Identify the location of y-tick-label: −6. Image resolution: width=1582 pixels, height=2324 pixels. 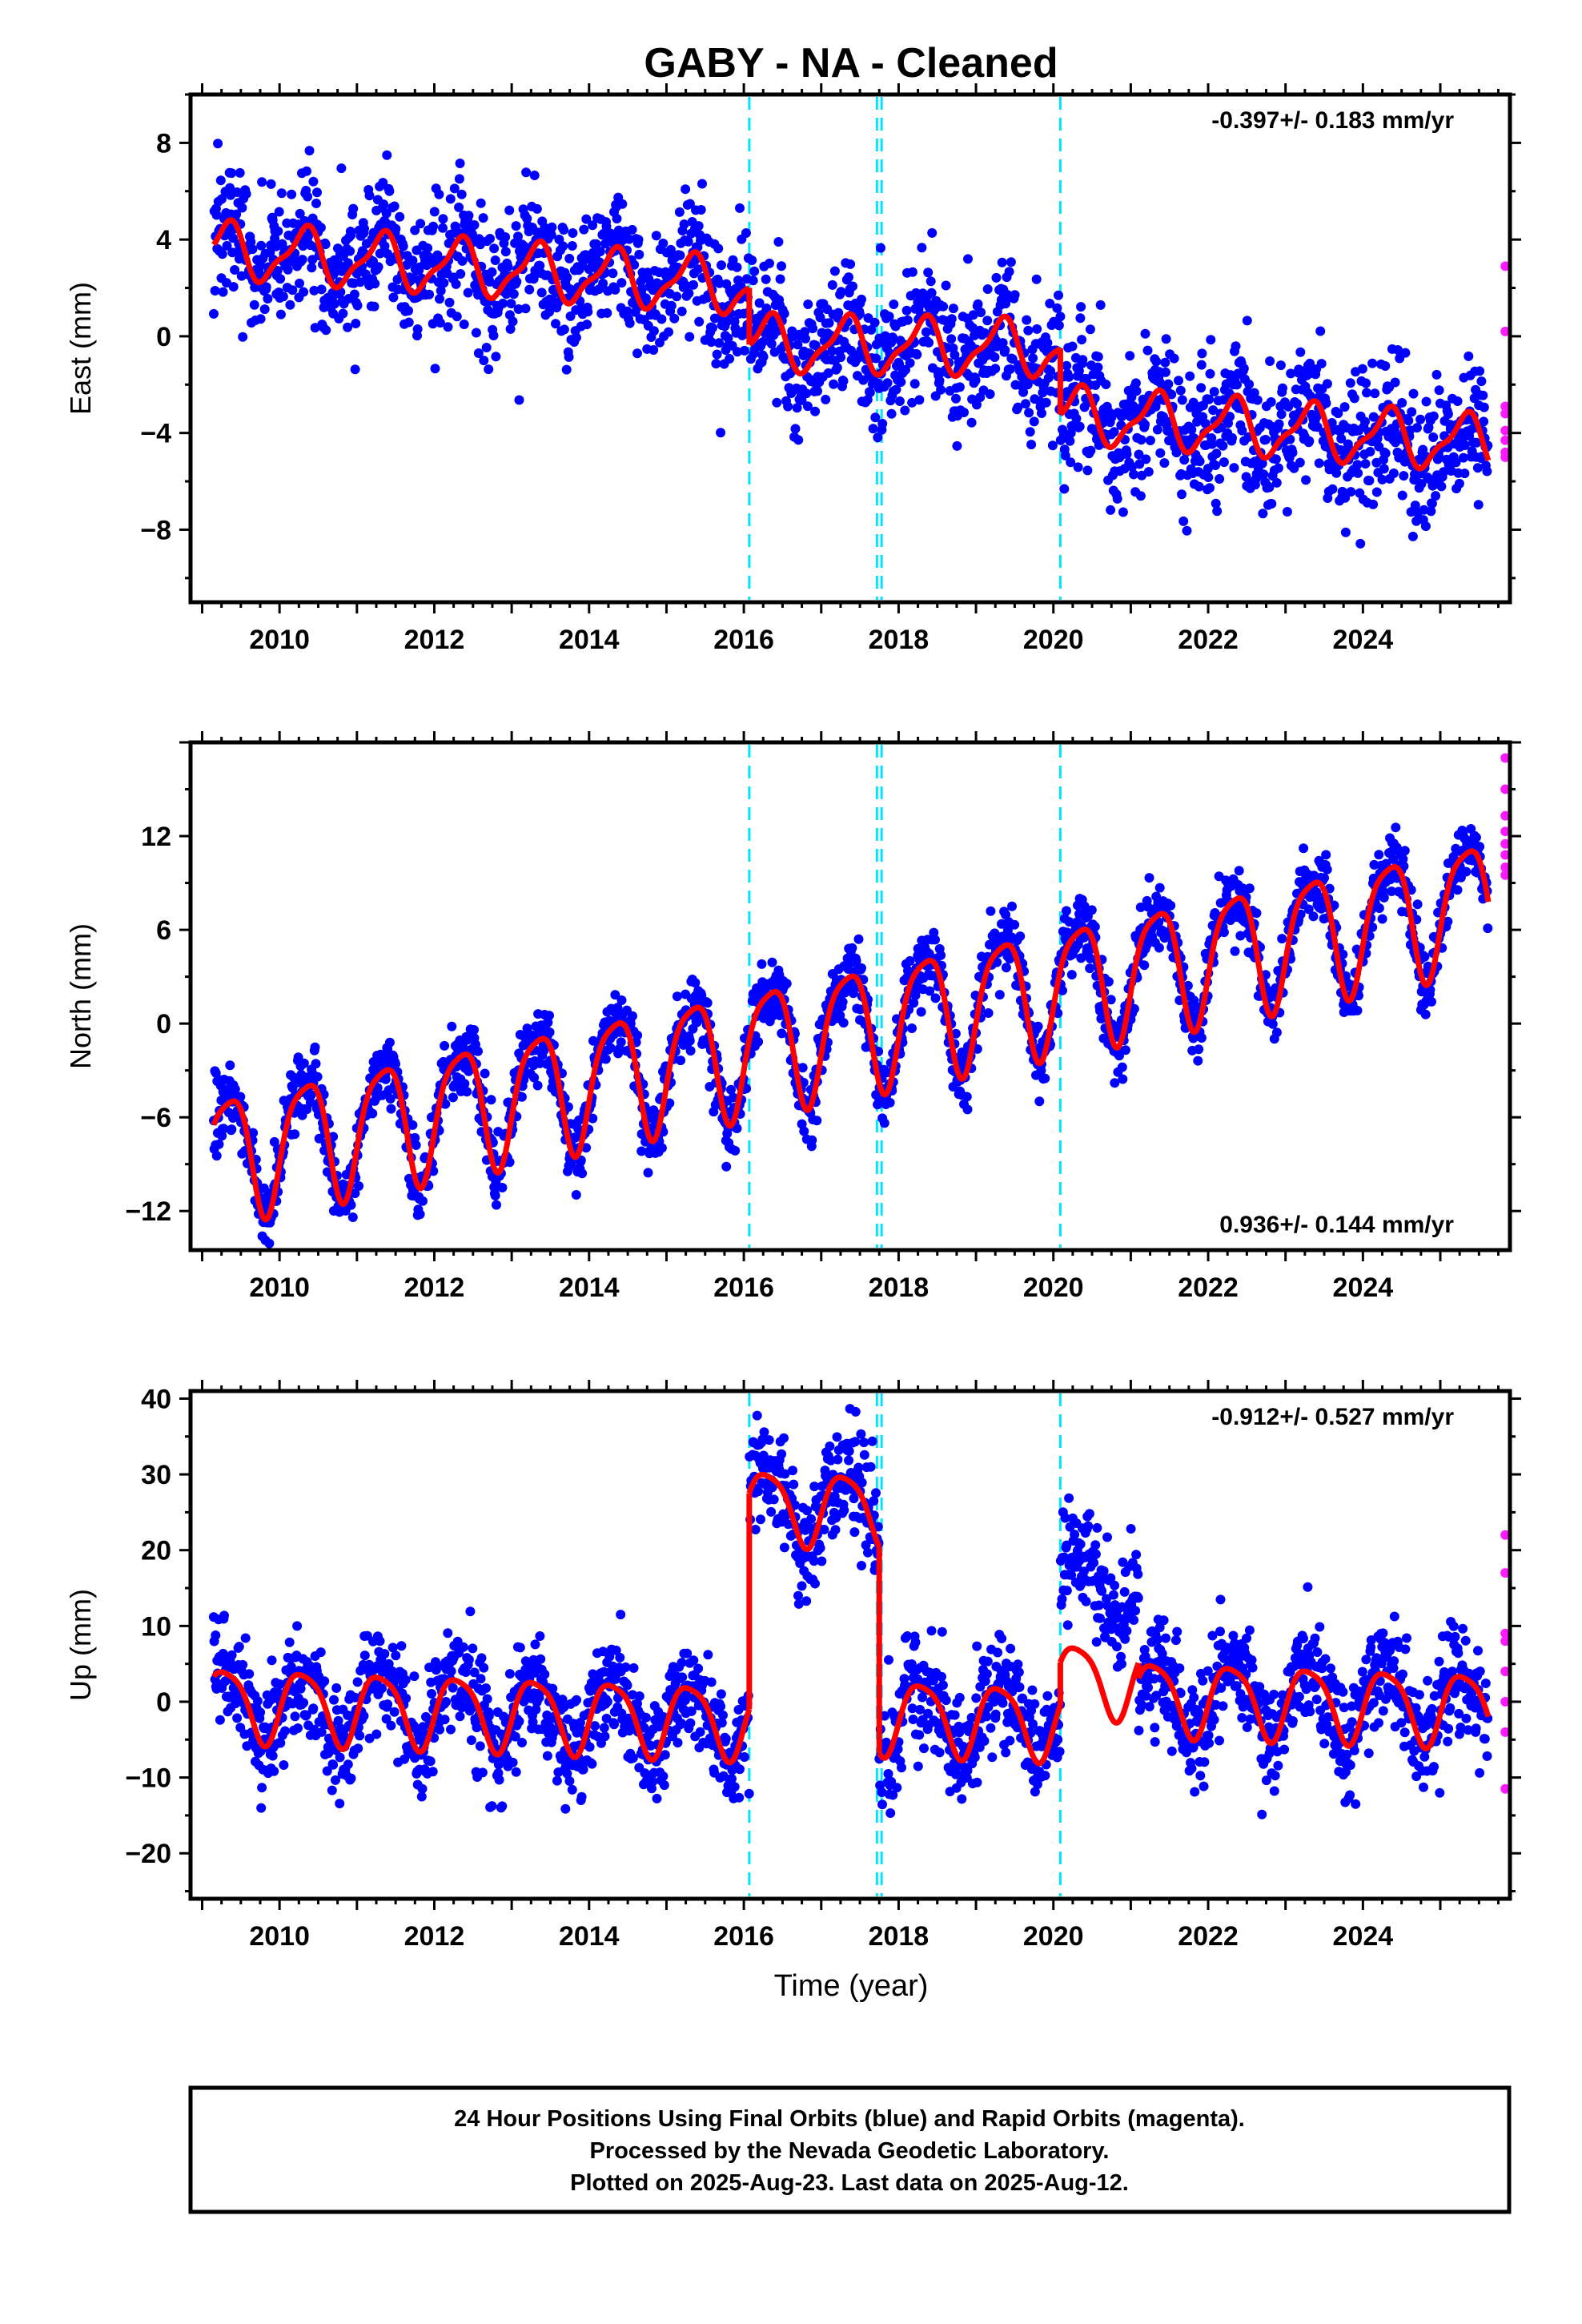
(155, 1118).